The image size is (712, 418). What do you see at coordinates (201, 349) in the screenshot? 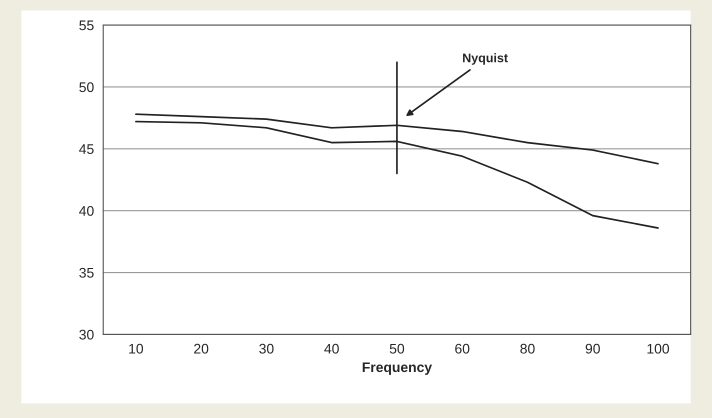
I see `x-tick-label: 20` at bounding box center [201, 349].